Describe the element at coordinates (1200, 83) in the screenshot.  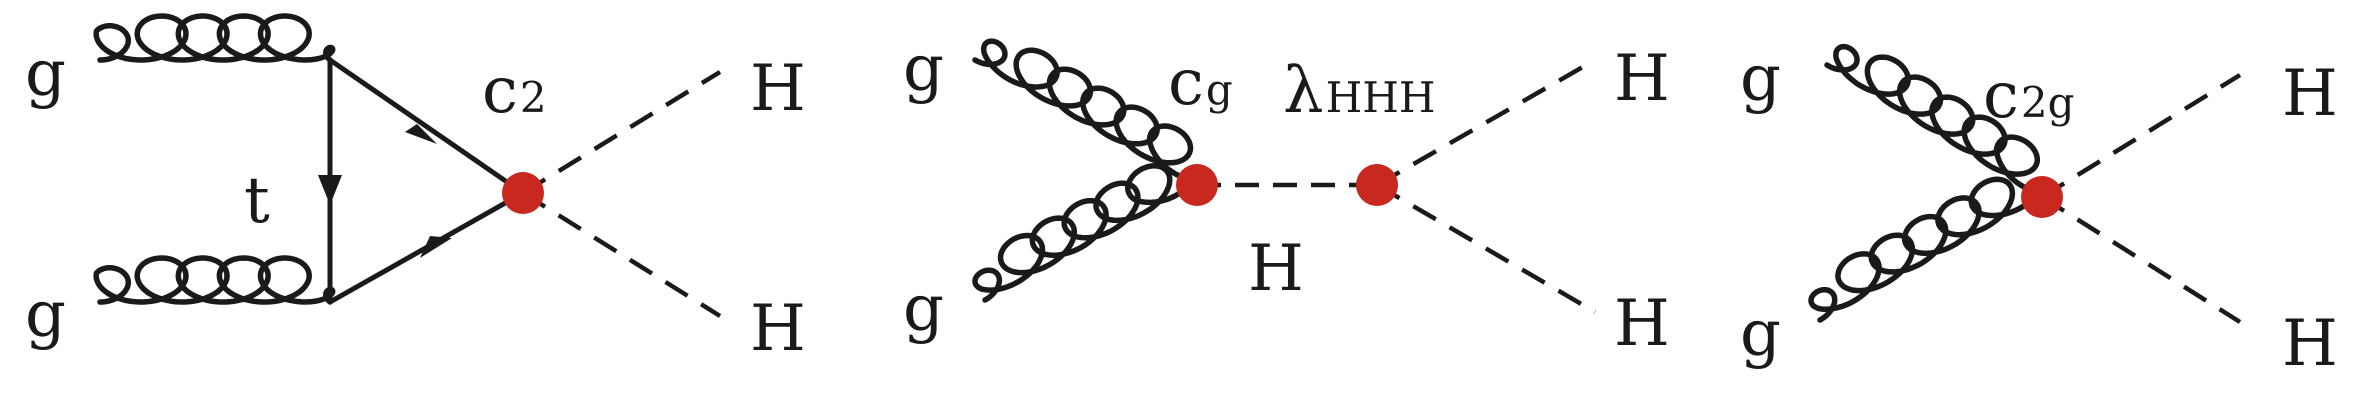
I see `label-coupling-cg: cg` at that location.